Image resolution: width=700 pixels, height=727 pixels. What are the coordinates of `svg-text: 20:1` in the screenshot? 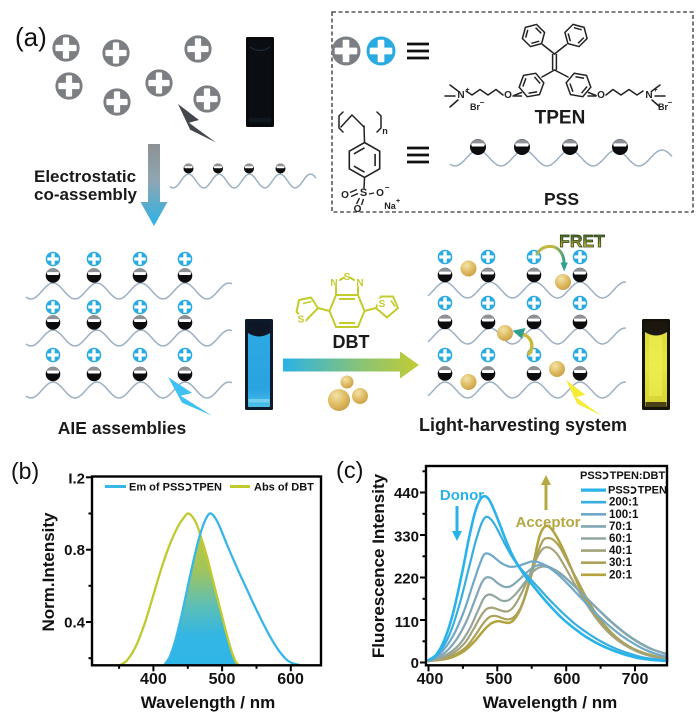 It's located at (621, 575).